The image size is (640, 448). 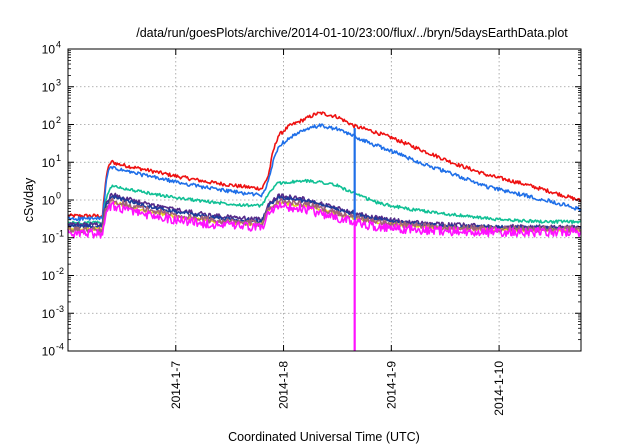 I want to click on y-tick-label-exponent: 3, so click(x=58, y=82).